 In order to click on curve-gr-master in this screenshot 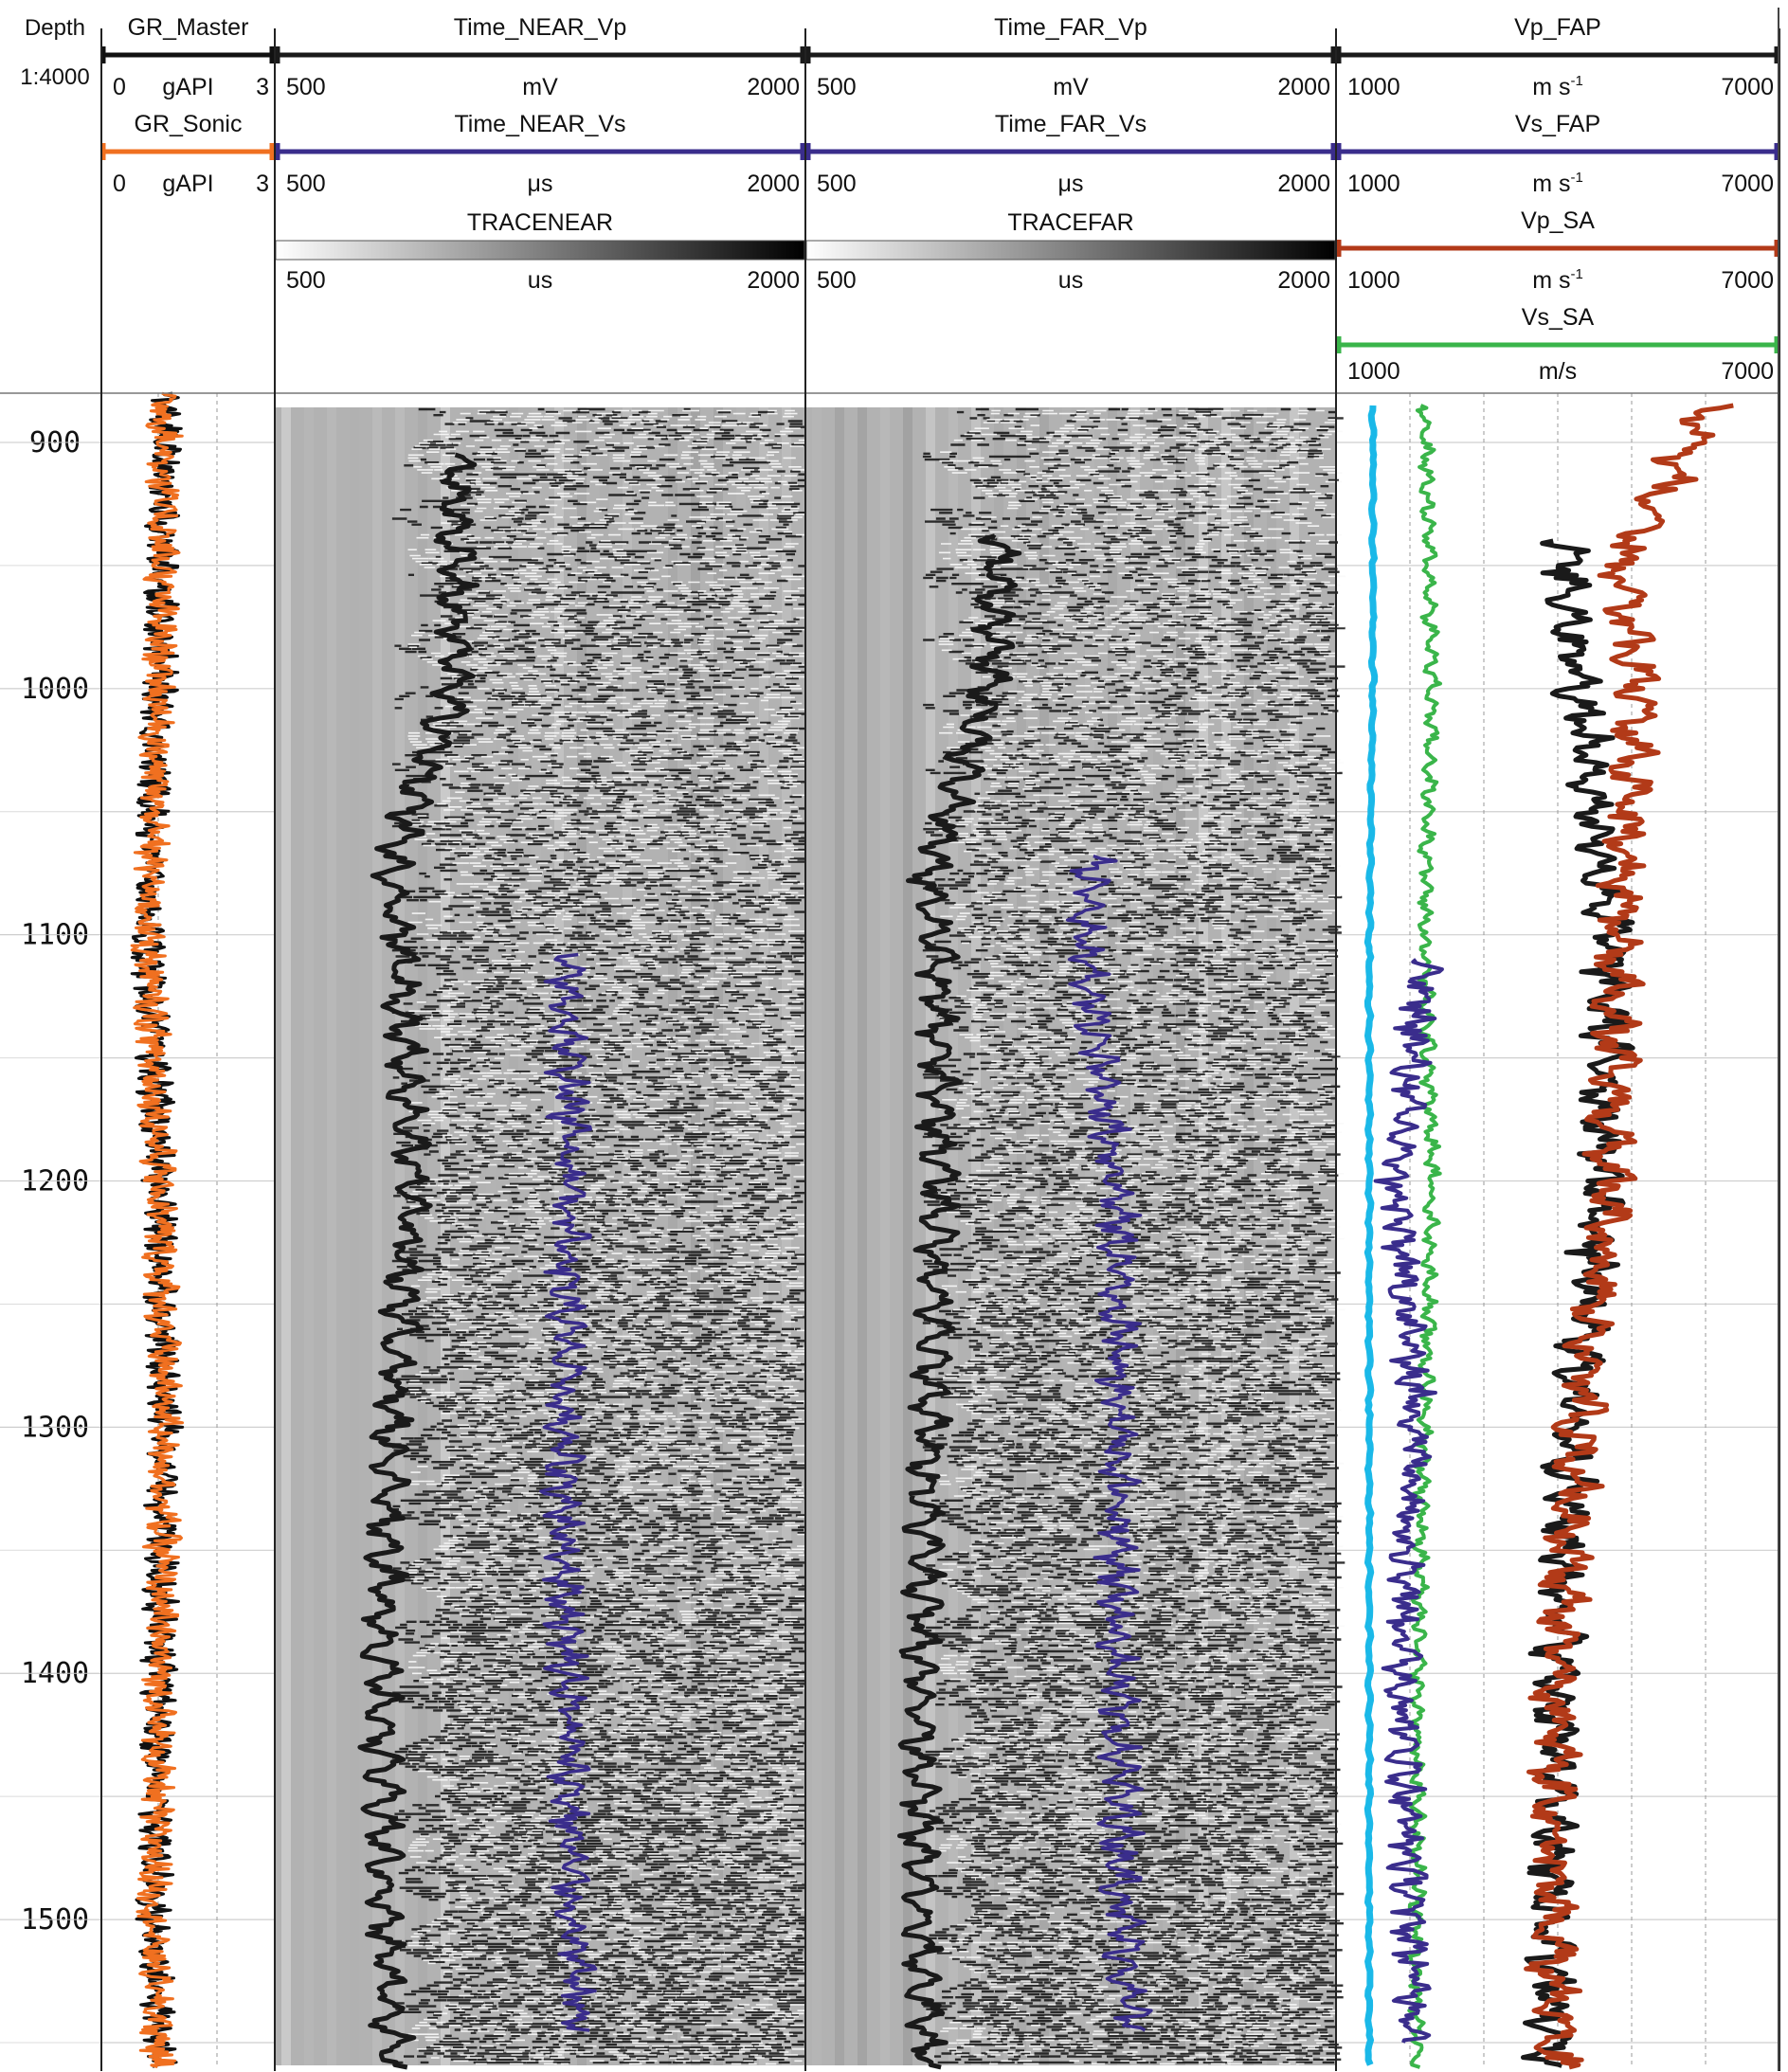, I will do `click(157, 1229)`.